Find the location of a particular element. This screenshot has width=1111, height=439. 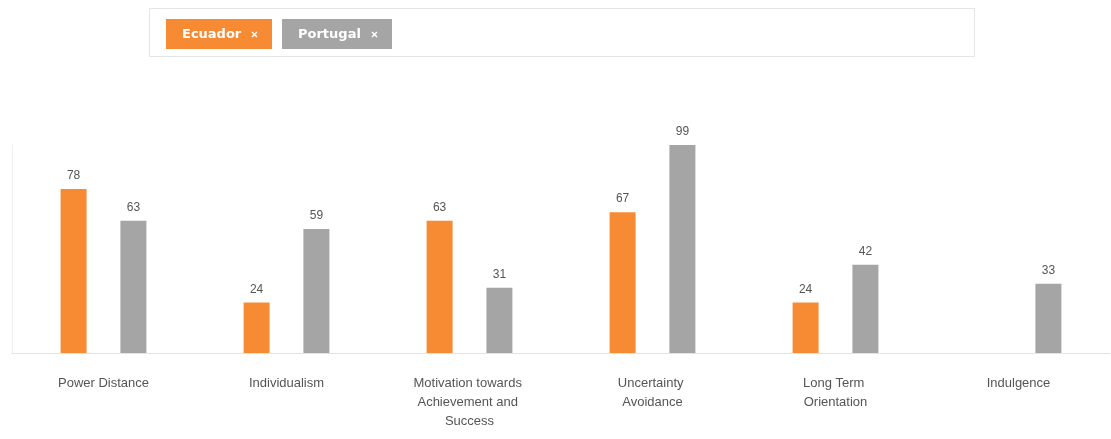

x-tick-label: Uncertainty Avoidance is located at coordinates (652, 392).